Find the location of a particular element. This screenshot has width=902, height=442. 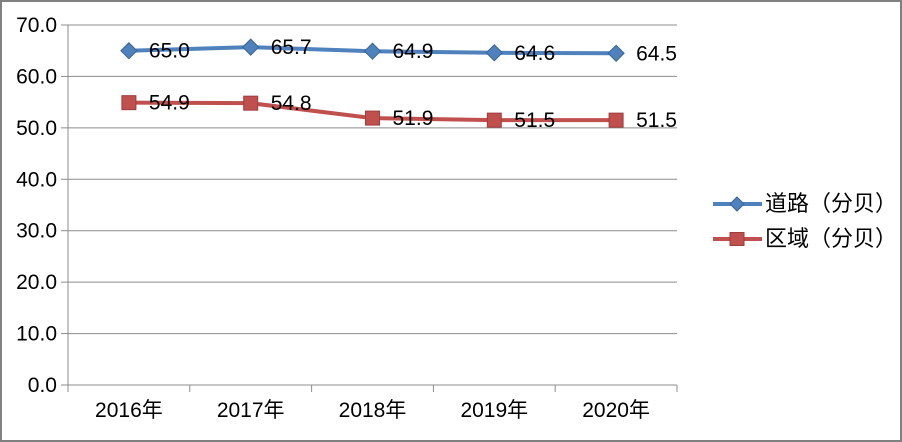

data-label: 64.6 is located at coordinates (534, 53).